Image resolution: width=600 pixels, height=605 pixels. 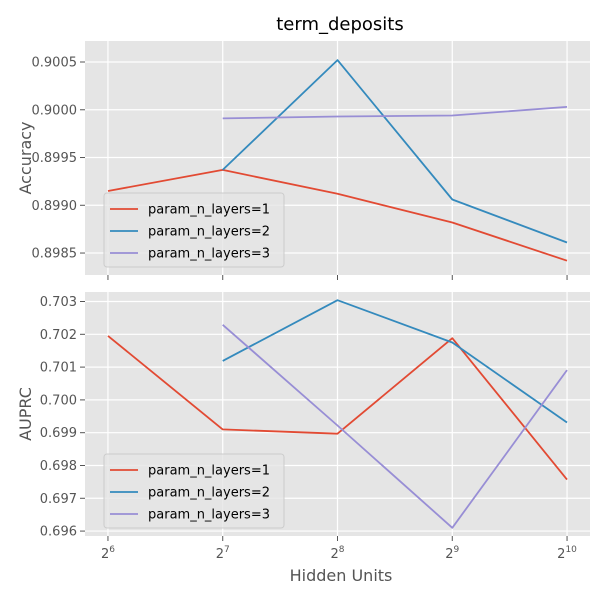 I want to click on y-tick-label: 0.8985, so click(x=55, y=254).